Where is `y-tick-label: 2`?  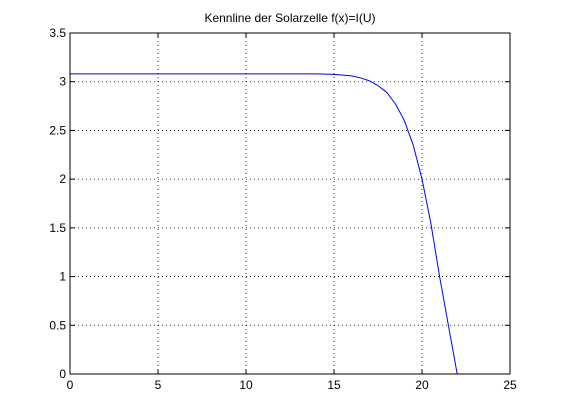
y-tick-label: 2 is located at coordinates (62, 179).